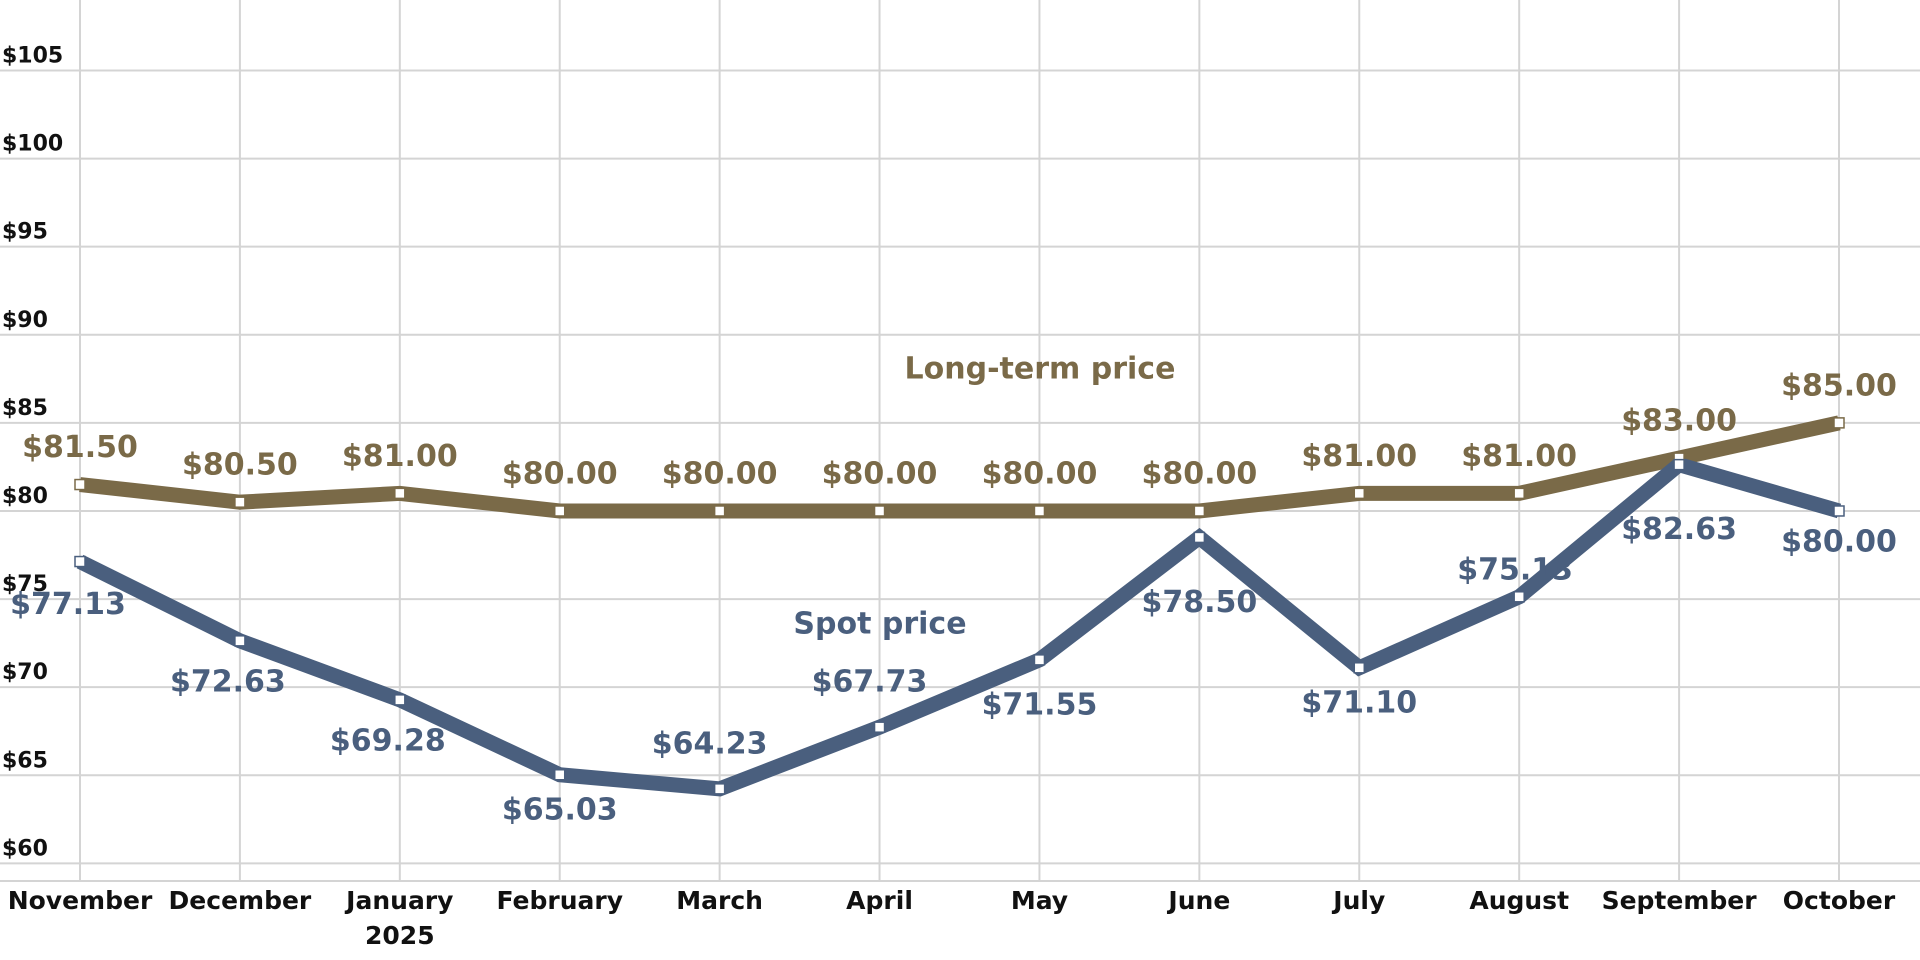  I want to click on x-tick-label: August, so click(1519, 900).